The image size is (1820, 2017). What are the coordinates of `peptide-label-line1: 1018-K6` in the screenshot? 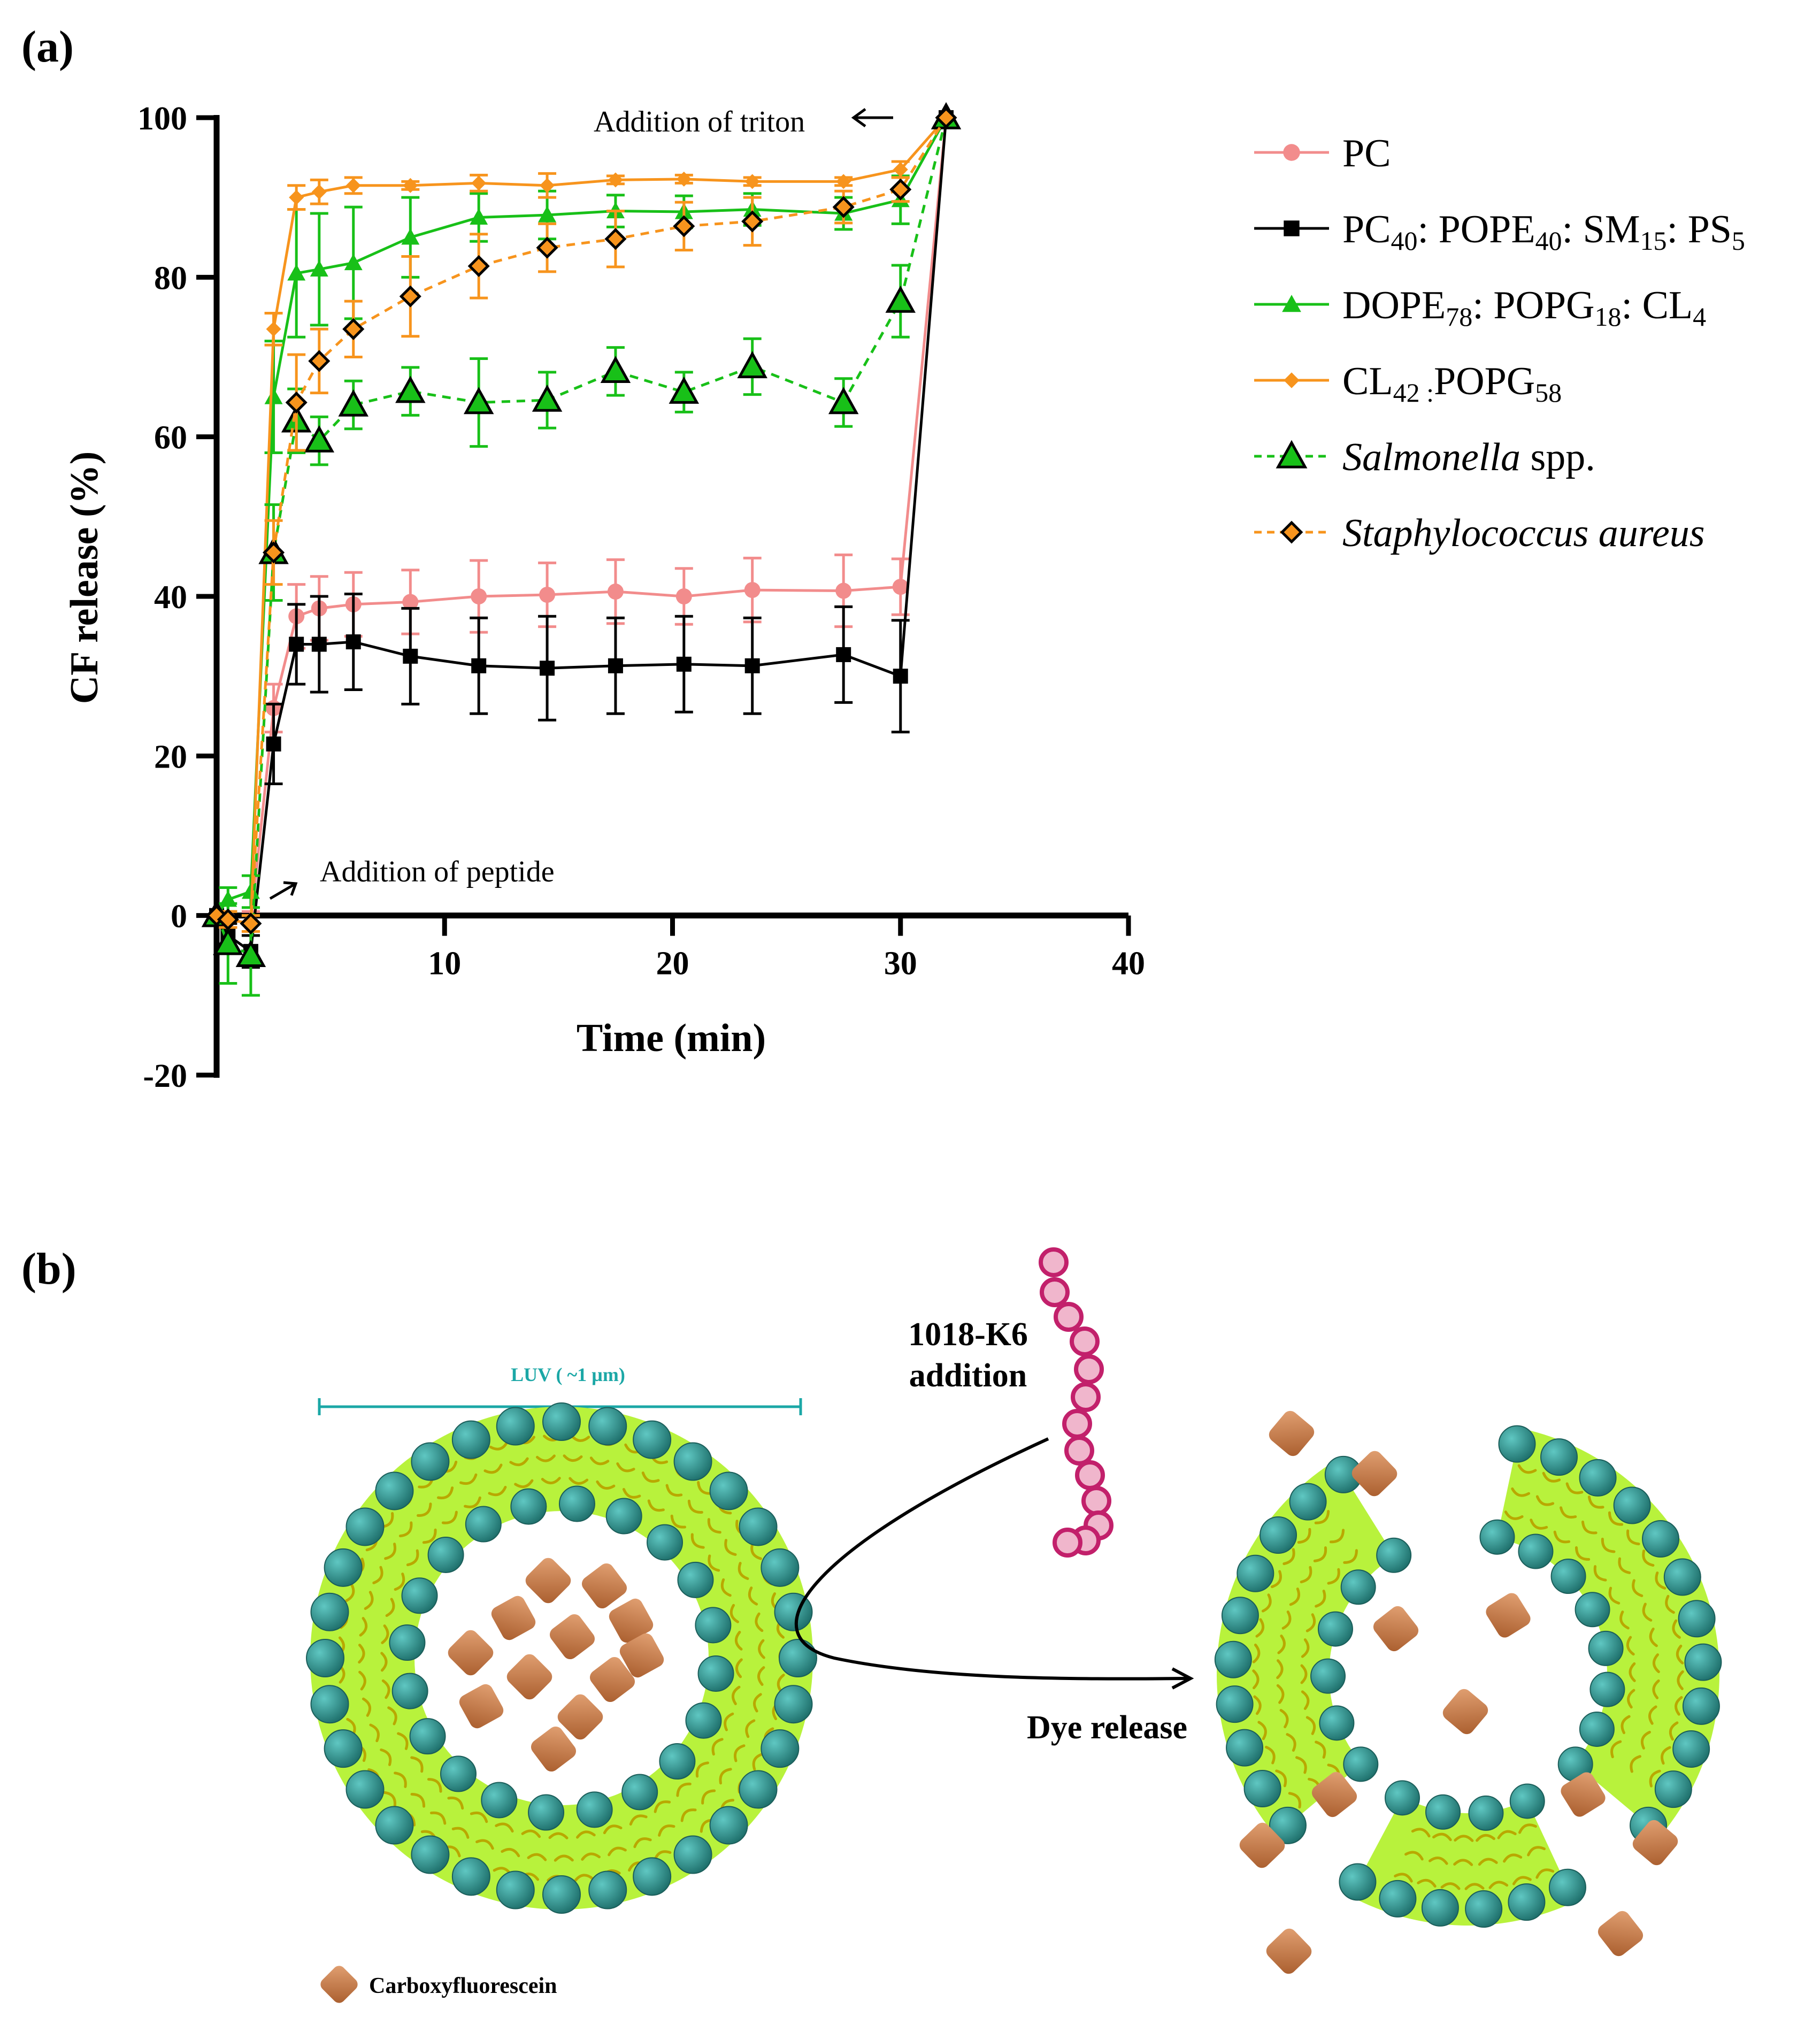 It's located at (968, 1335).